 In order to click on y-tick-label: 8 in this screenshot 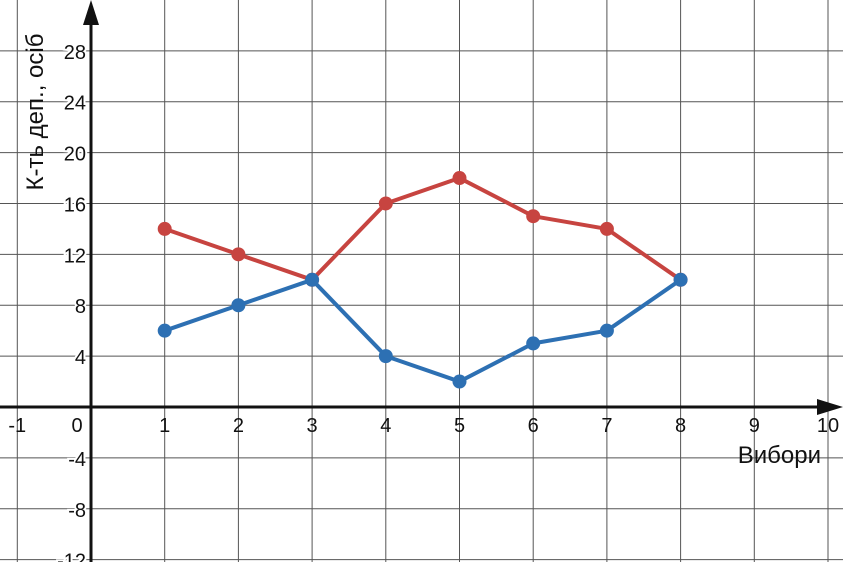, I will do `click(80, 307)`.